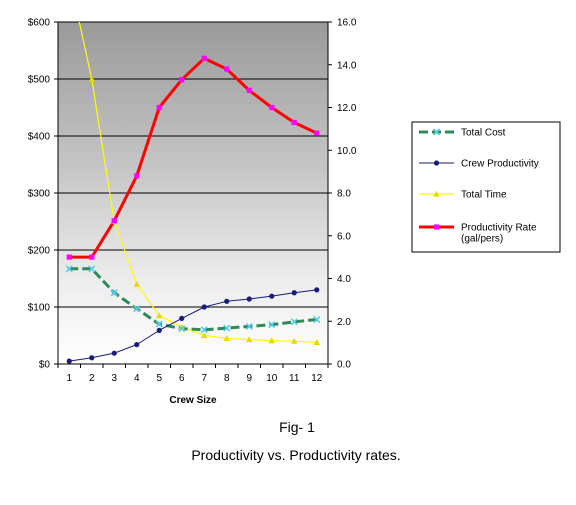 This screenshot has height=505, width=576. What do you see at coordinates (137, 378) in the screenshot?
I see `x-tick-label: 4` at bounding box center [137, 378].